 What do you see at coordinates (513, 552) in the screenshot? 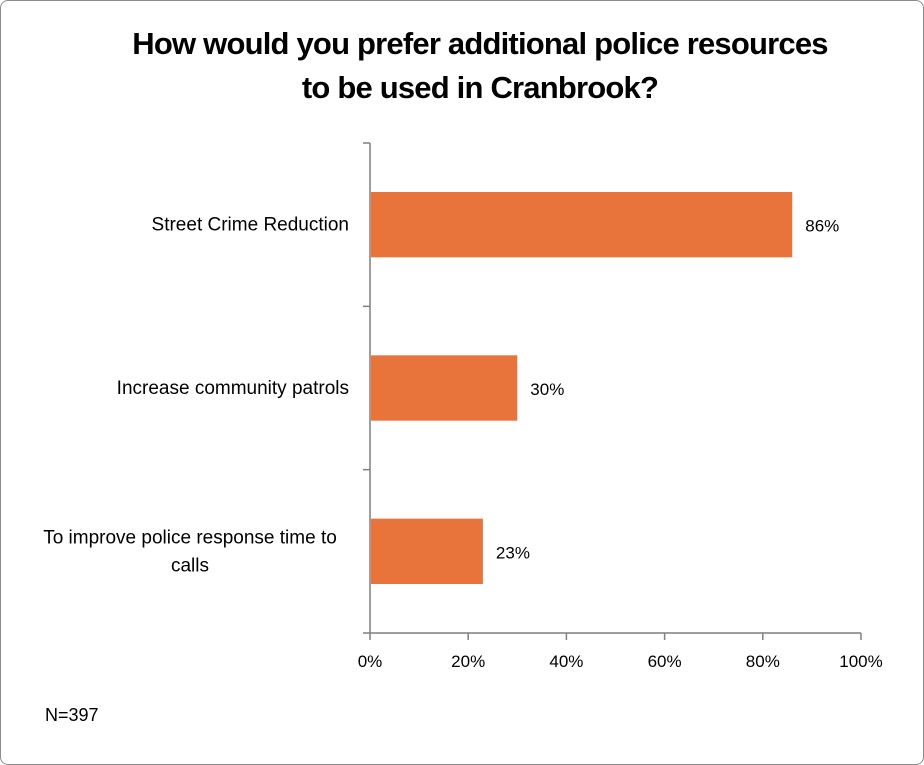
I see `data-label: 23%` at bounding box center [513, 552].